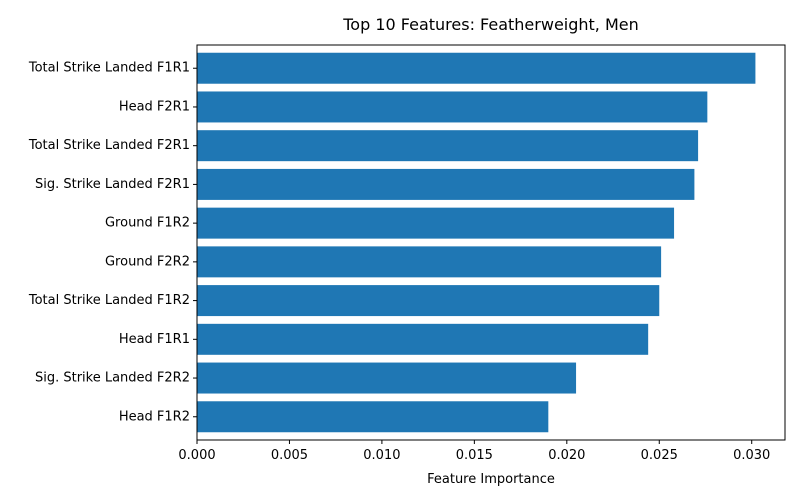  Describe the element at coordinates (112, 378) in the screenshot. I see `y-tick-label: Sig. Strike Landed F2R2` at that location.